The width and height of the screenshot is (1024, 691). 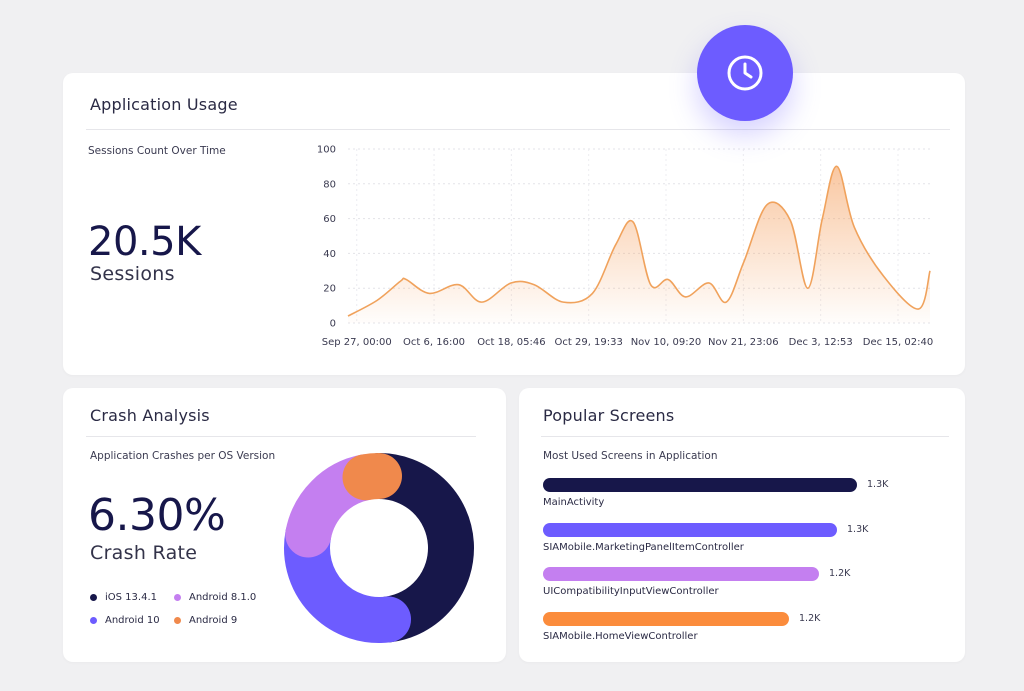 What do you see at coordinates (329, 219) in the screenshot?
I see `y-tick-label: 60` at bounding box center [329, 219].